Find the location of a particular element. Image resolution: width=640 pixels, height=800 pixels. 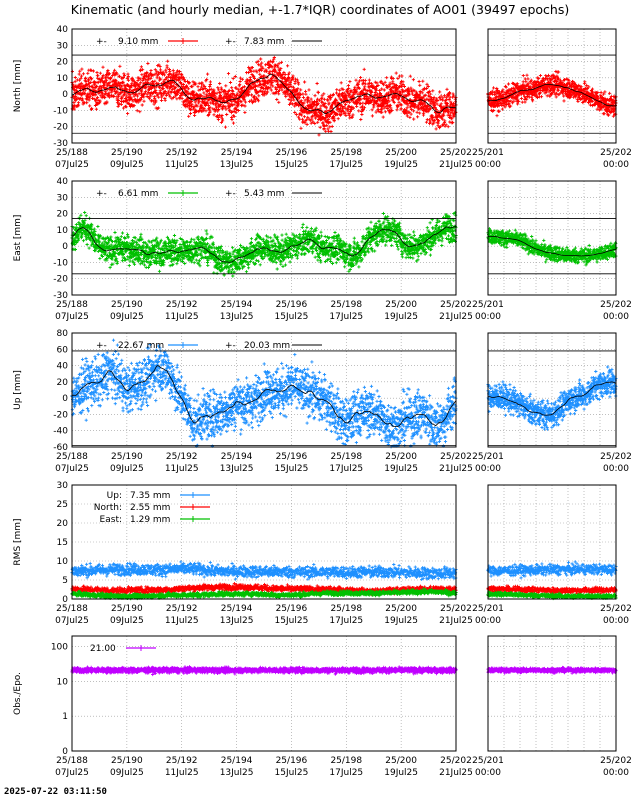

y-tick-label: 10 is located at coordinates (63, 79).